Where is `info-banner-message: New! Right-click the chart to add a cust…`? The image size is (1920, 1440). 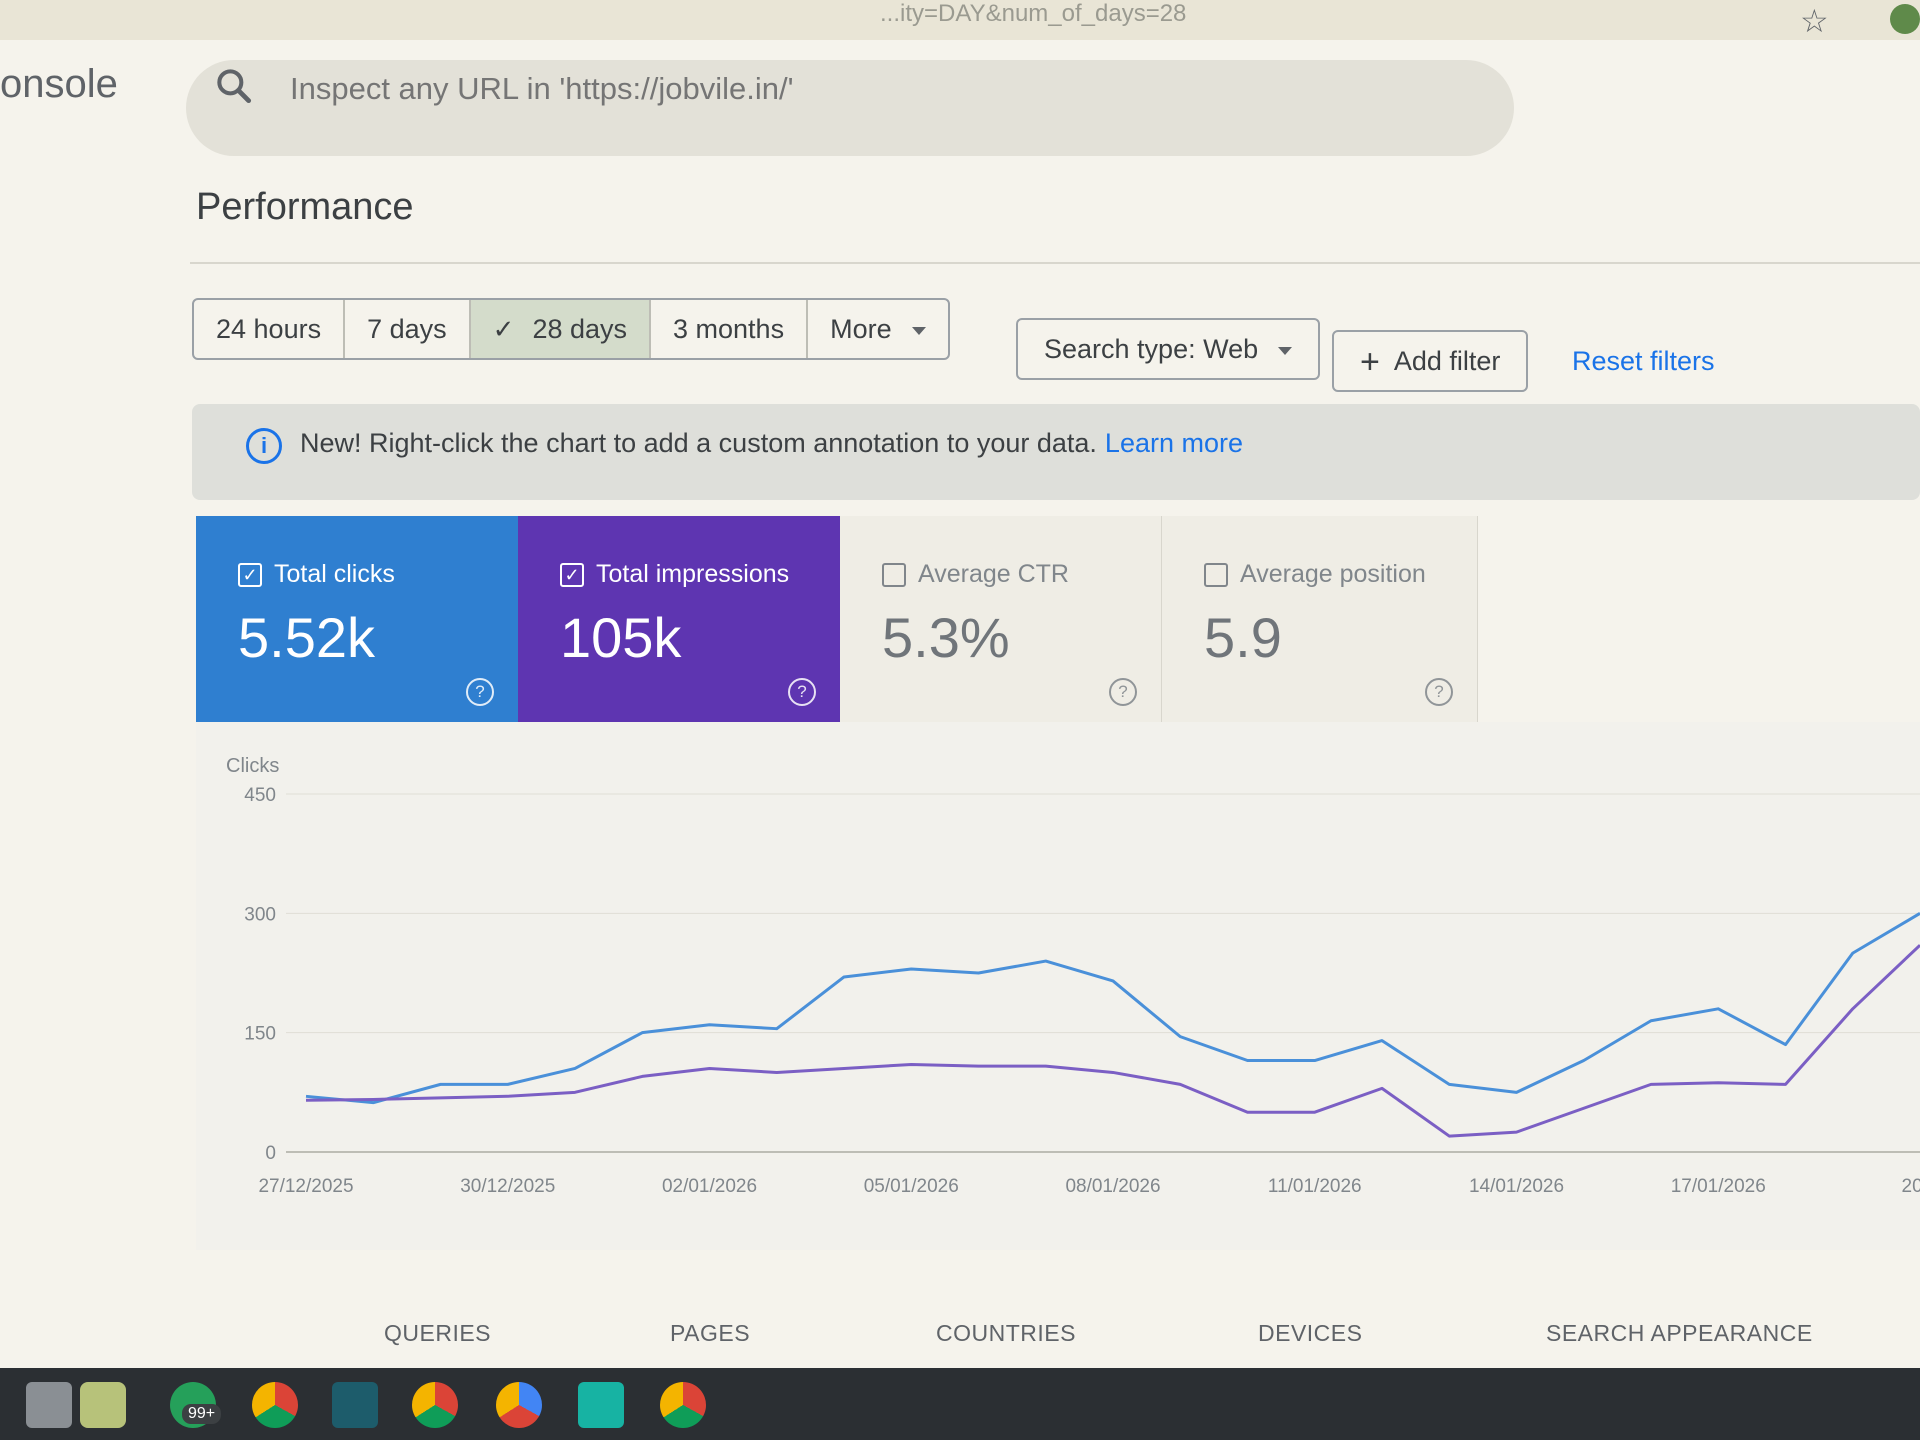
info-banner-message: New! Right-click the chart to add a cust… is located at coordinates (698, 443).